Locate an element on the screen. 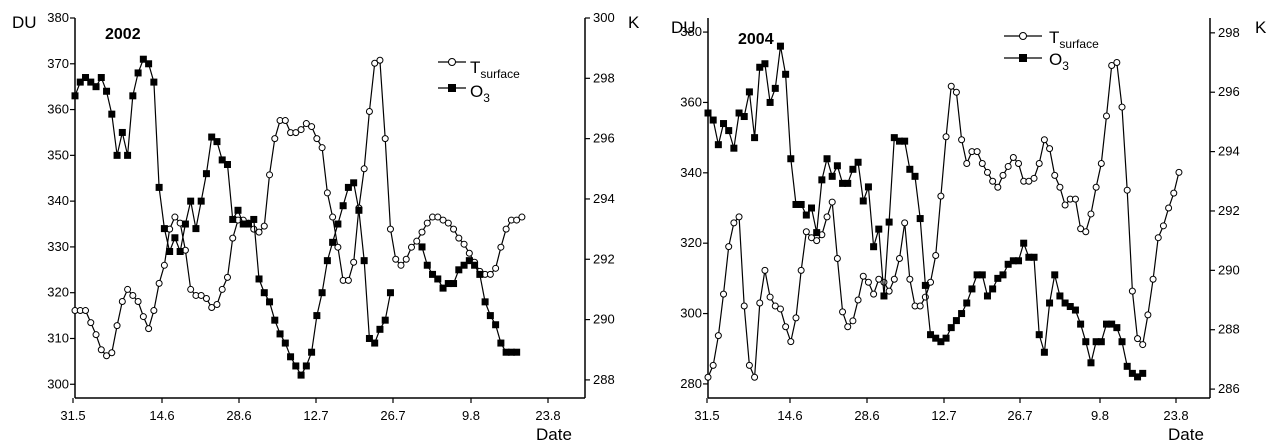 This screenshot has width=1275, height=442. right-tick-label: 300 is located at coordinates (604, 17).